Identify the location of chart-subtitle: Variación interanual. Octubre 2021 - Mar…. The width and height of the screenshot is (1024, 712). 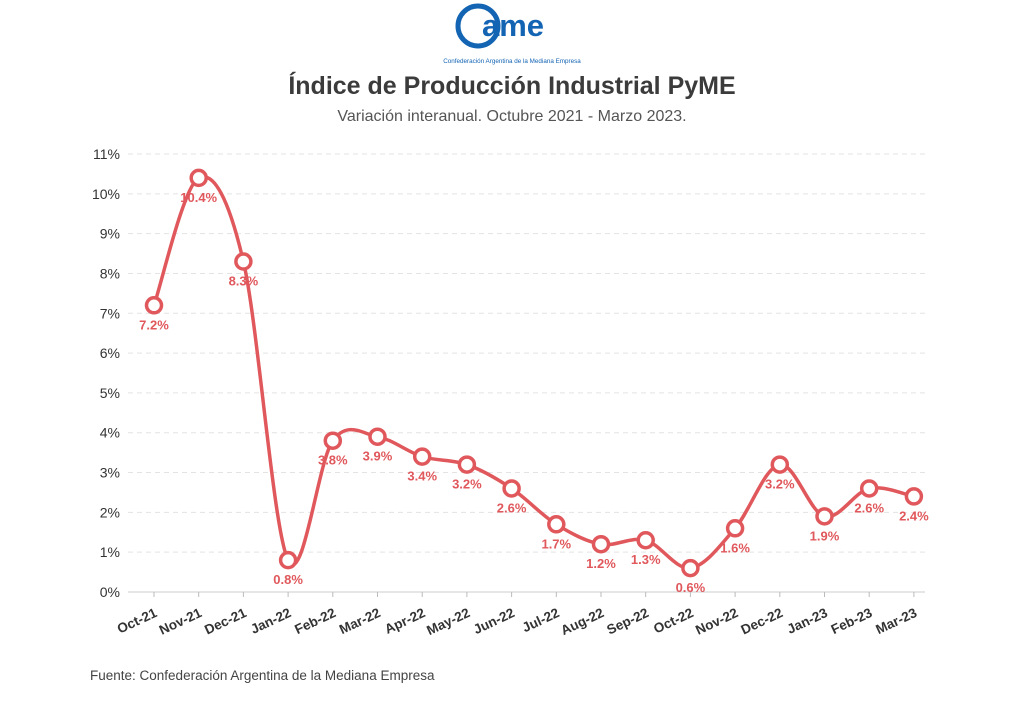
(512, 116).